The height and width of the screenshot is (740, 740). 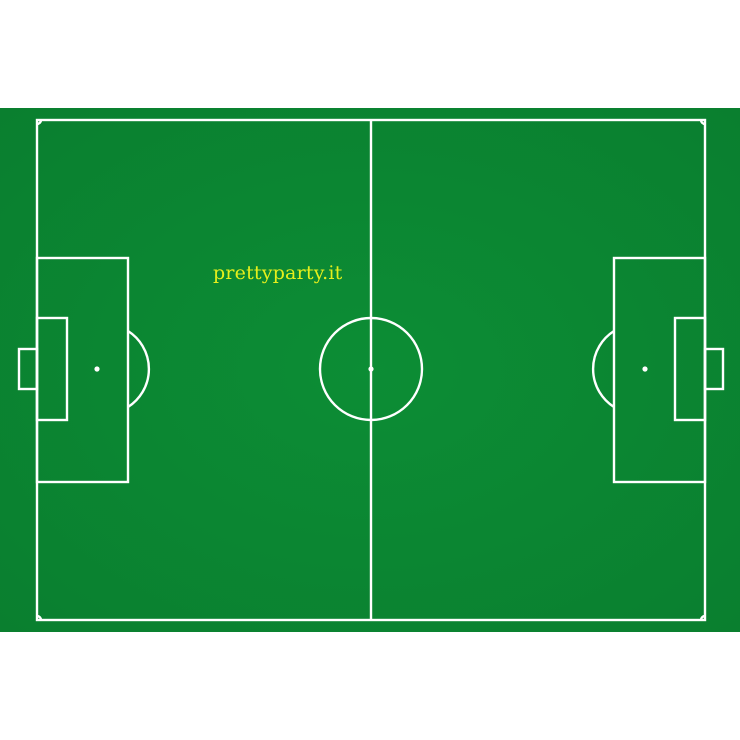 I want to click on centre-circle, so click(x=371, y=369).